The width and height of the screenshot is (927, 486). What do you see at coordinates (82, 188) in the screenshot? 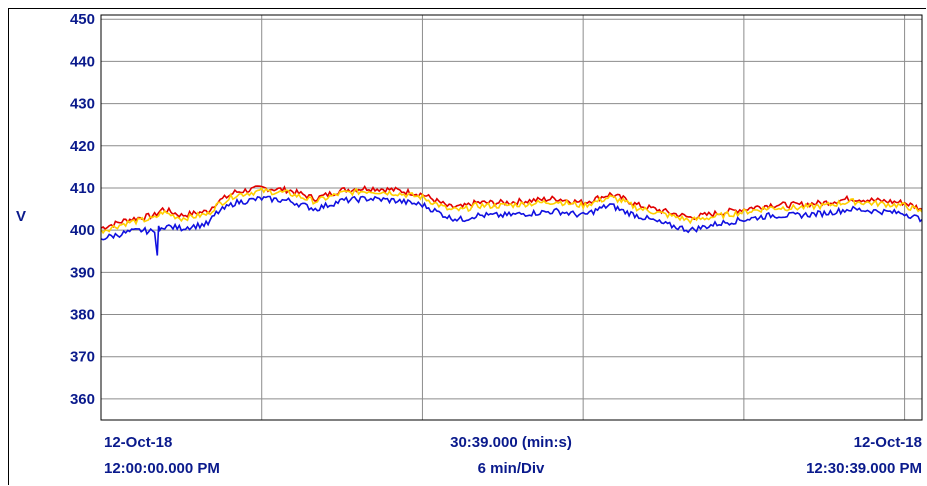
I see `y-tick-label: 410` at bounding box center [82, 188].